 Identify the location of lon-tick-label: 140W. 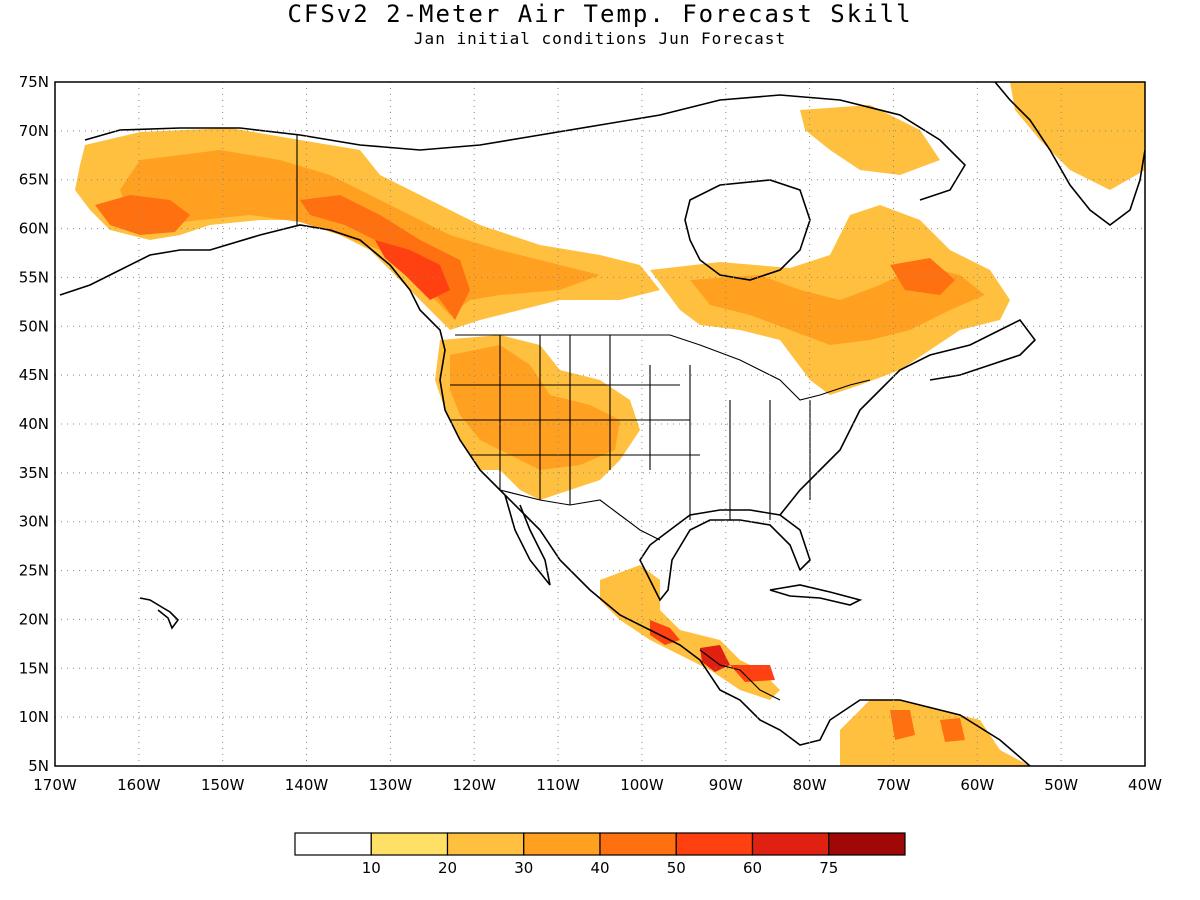
(307, 785).